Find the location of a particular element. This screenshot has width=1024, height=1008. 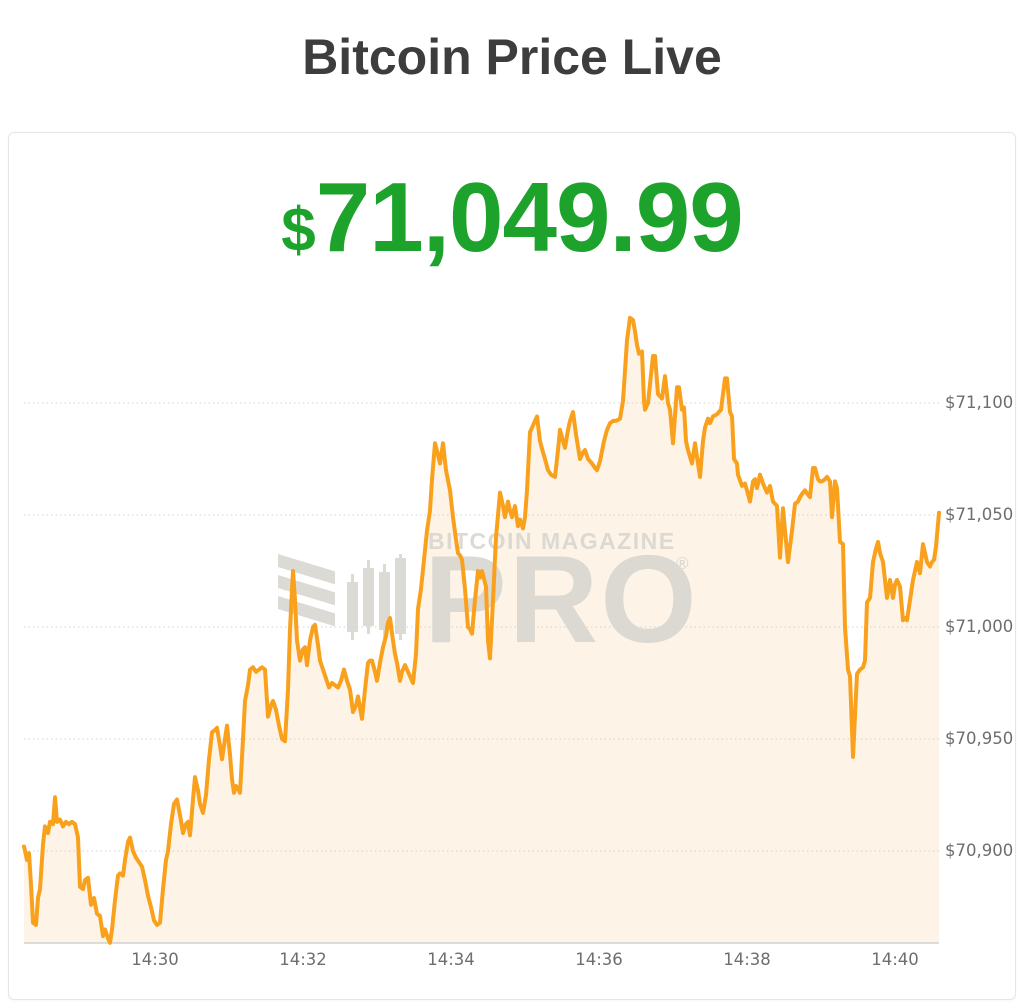

y-axis-label: $71,050 is located at coordinates (979, 514).